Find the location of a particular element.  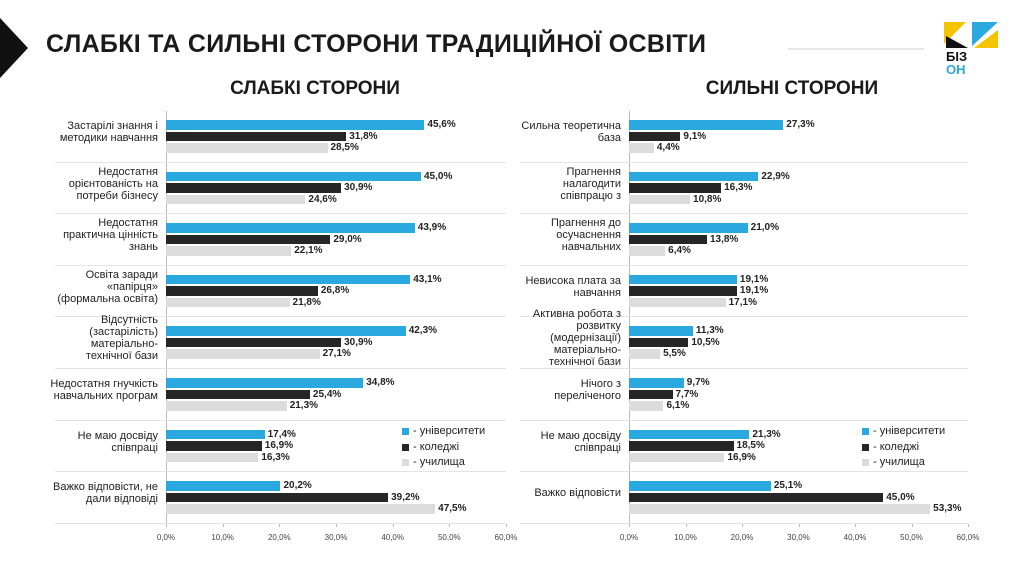

value-label: 27,1% is located at coordinates (336, 354).